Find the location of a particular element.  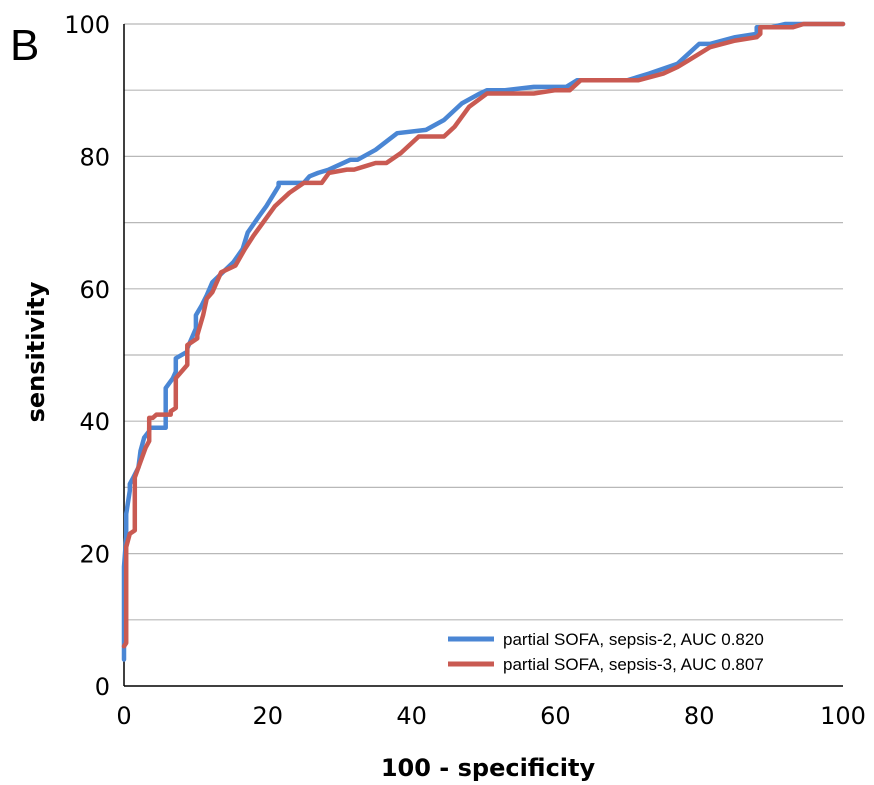

legend-label-sepsis-3: partial SOFA, sepsis-3, AUC 0.807 is located at coordinates (633, 664).